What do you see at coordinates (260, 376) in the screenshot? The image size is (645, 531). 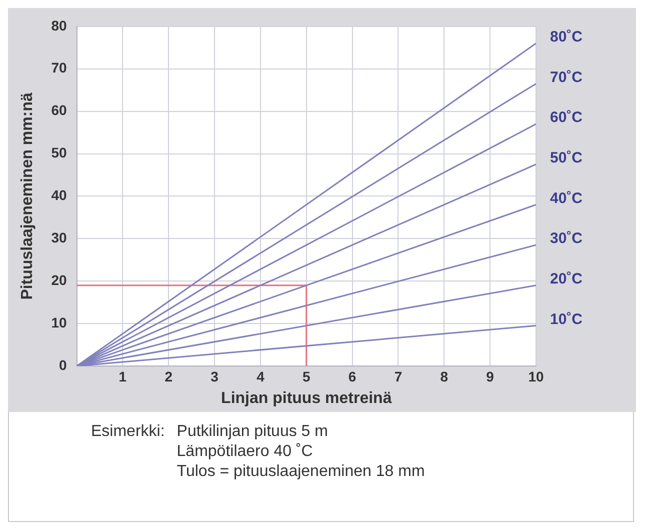 I see `x-tick-label: 4` at bounding box center [260, 376].